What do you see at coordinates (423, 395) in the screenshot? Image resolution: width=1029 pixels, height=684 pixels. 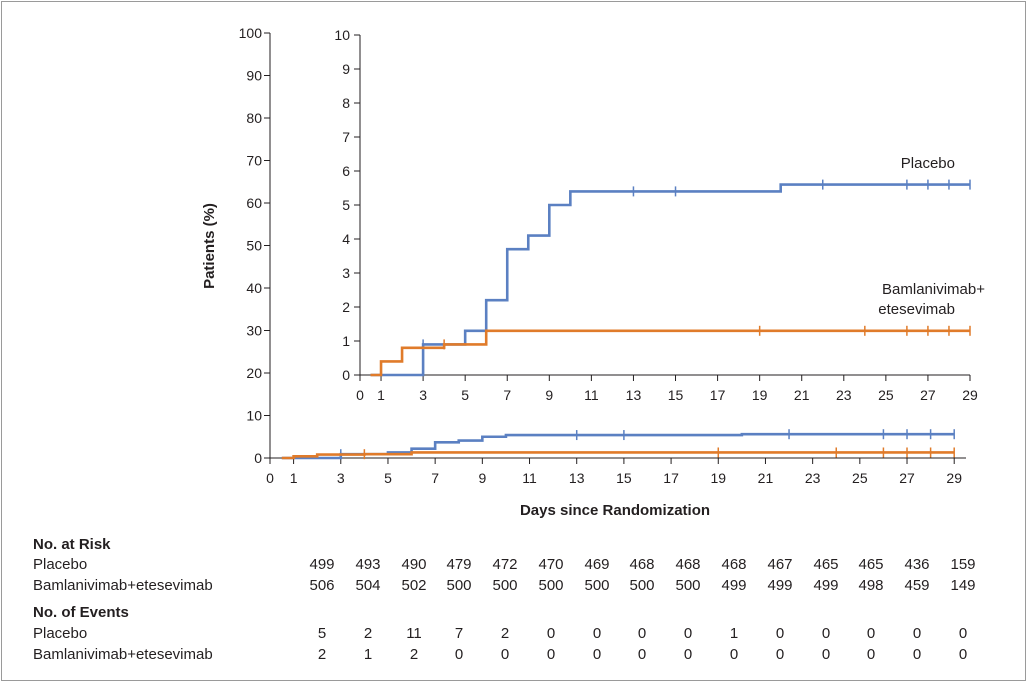 I see `inset-x-tick-label: 3` at bounding box center [423, 395].